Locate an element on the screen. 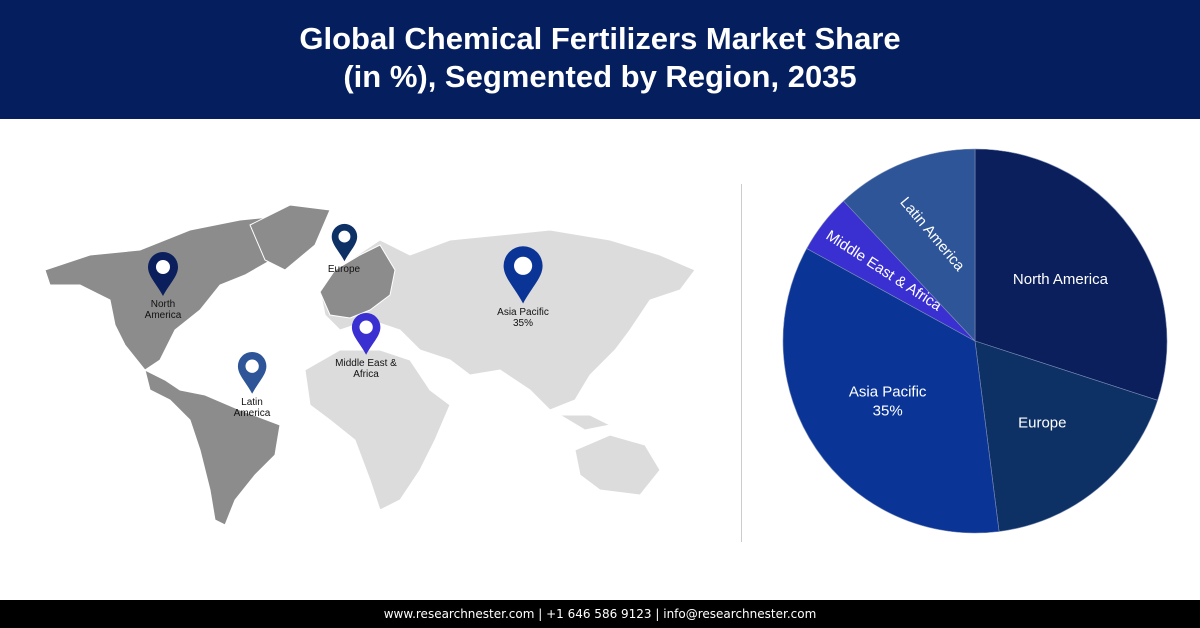 This screenshot has width=1200, height=628. pin-label-line: 35% is located at coordinates (522, 323).